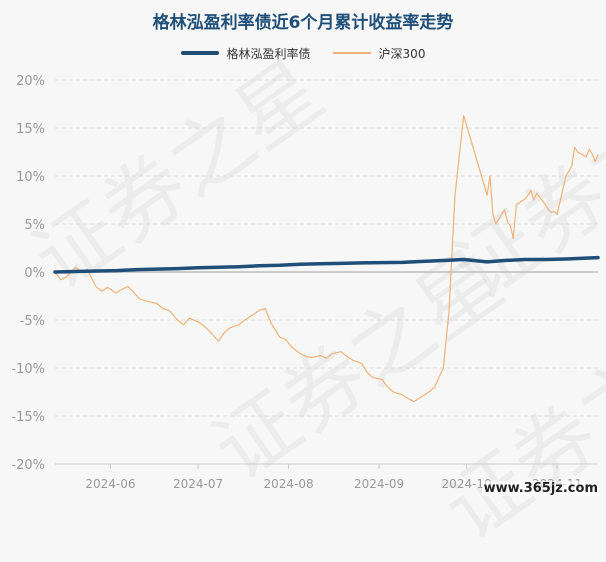  What do you see at coordinates (28, 417) in the screenshot?
I see `y-tick-label: -15%` at bounding box center [28, 417].